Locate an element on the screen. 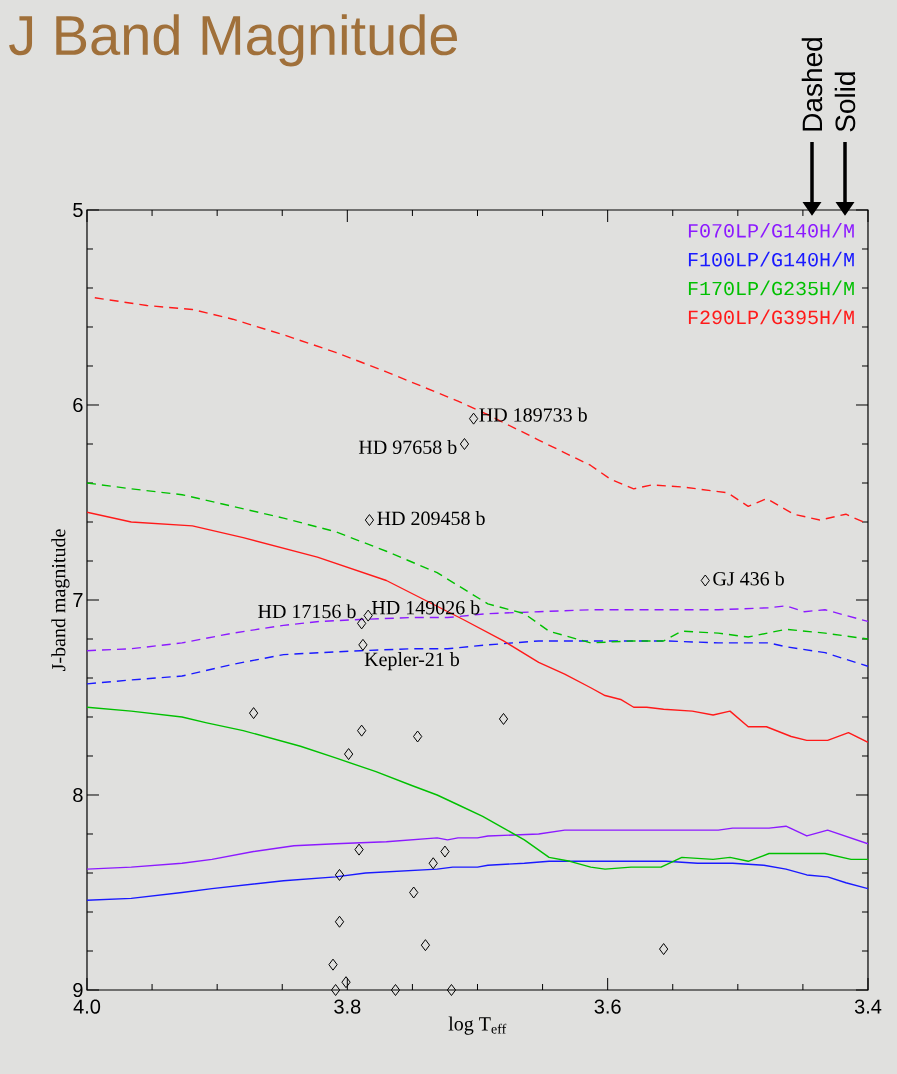 This screenshot has height=1074, width=897. y-axis-title: J-band magnitude is located at coordinates (60, 600).